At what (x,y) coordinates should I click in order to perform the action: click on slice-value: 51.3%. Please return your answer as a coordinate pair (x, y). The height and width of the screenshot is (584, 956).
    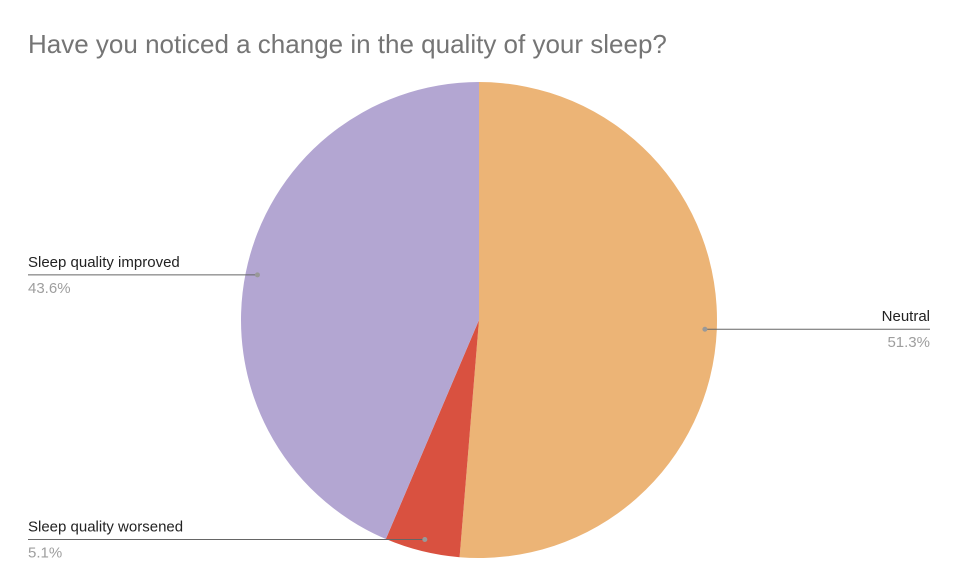
    Looking at the image, I should click on (908, 342).